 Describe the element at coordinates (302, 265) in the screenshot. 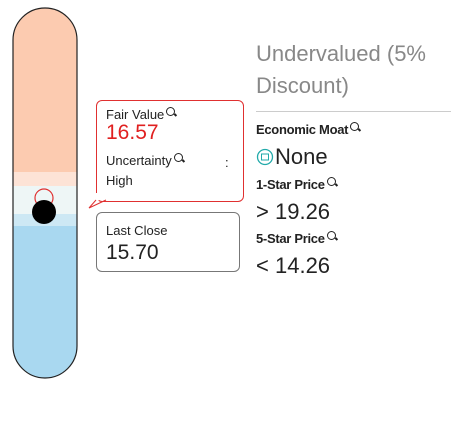

I see `five-star-price: 14.26` at that location.